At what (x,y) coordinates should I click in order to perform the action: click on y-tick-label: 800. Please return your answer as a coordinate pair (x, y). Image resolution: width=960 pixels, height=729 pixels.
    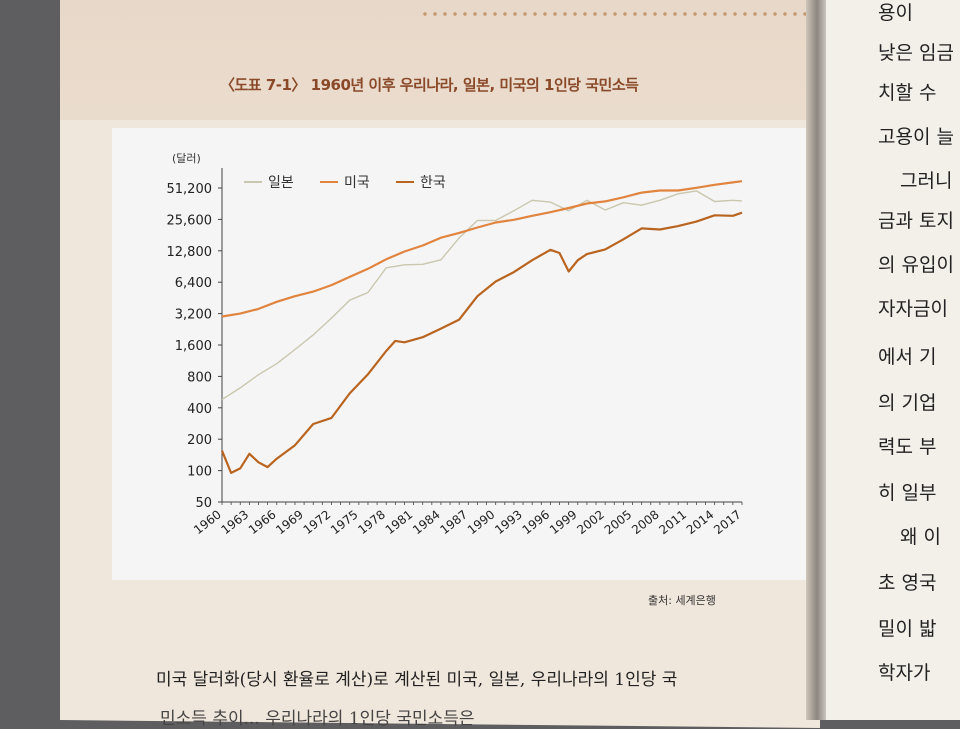
    Looking at the image, I should click on (199, 377).